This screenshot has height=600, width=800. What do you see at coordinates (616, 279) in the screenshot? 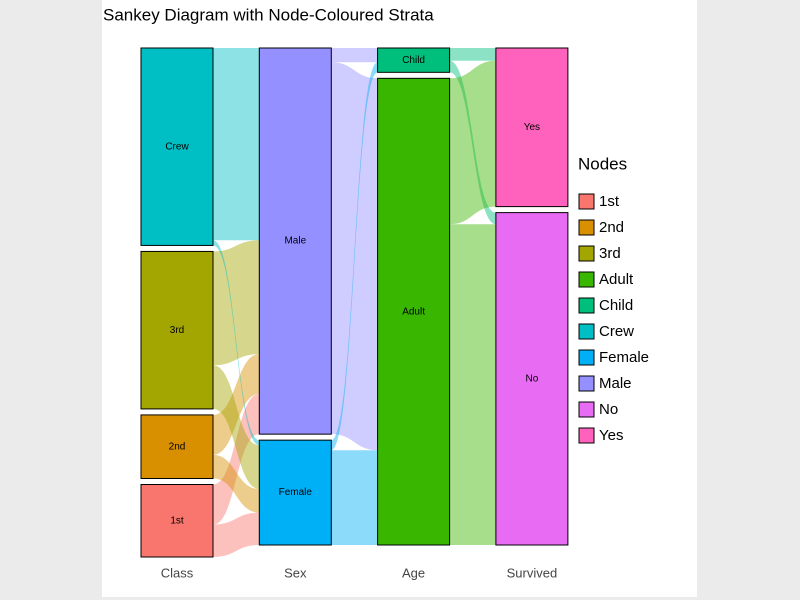
I see `legend-label: Adult` at bounding box center [616, 279].